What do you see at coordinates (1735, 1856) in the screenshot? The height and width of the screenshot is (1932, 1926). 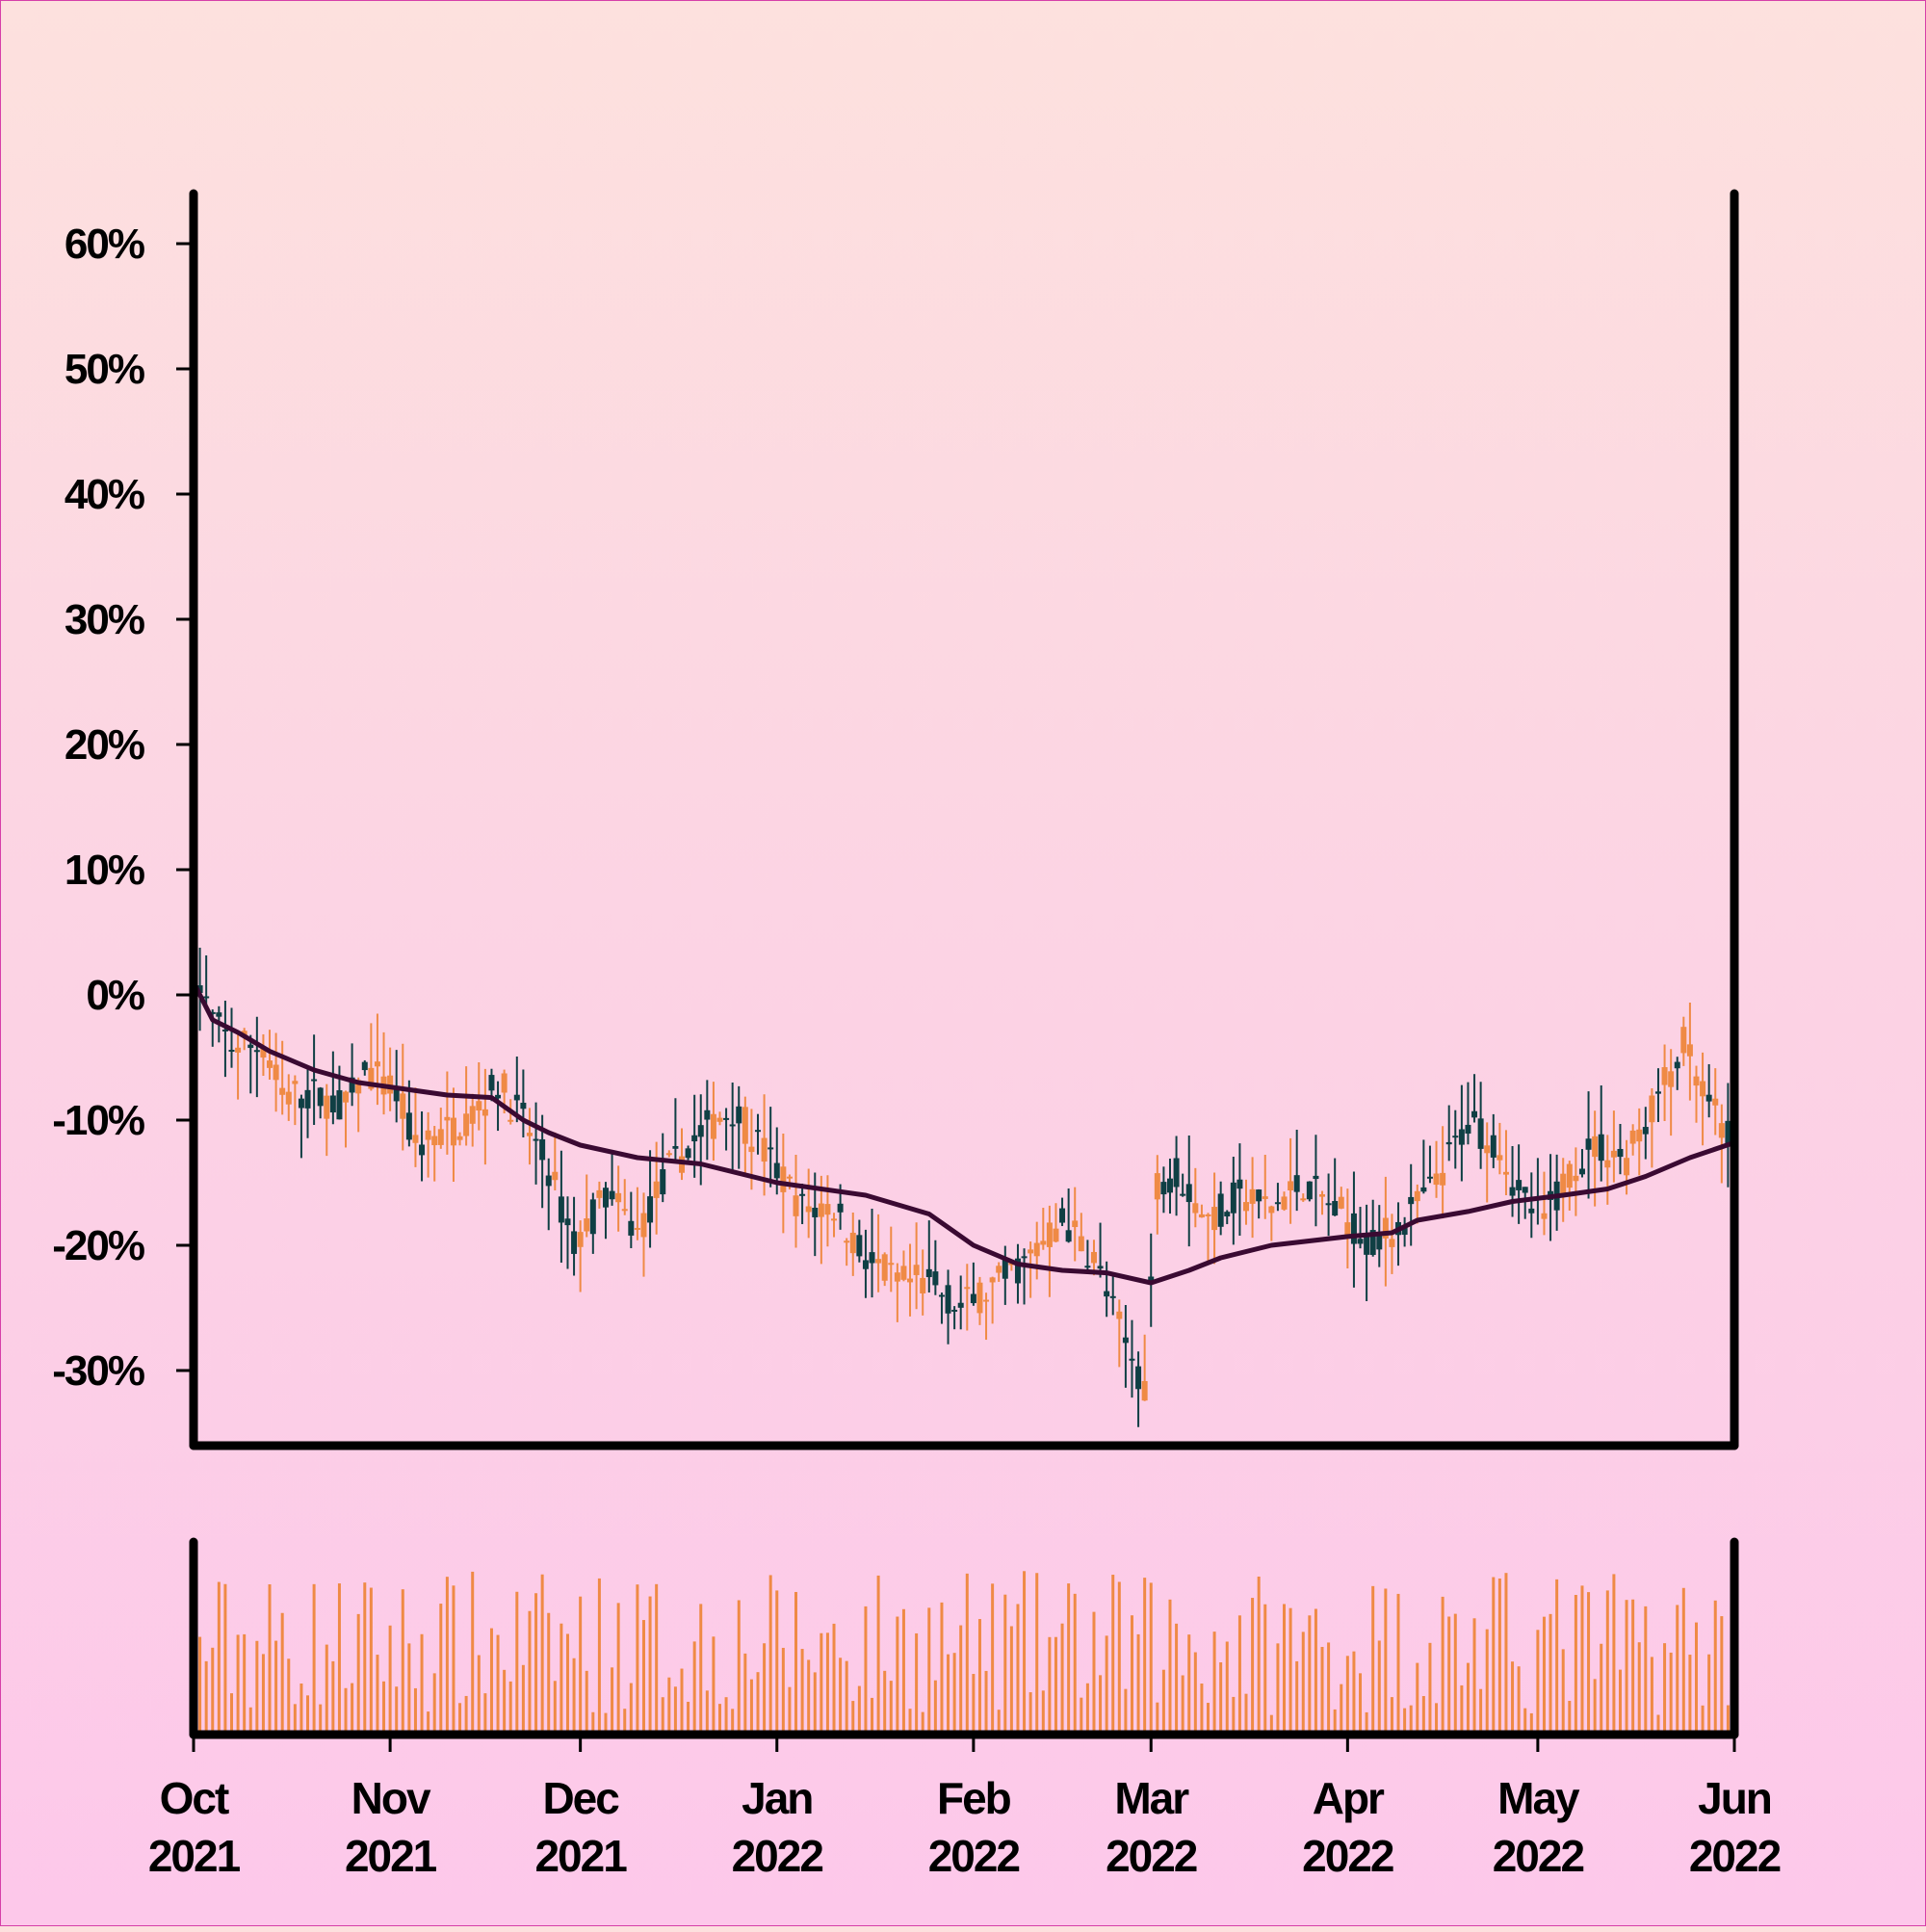 I see `x-tick-label-year: 2022` at bounding box center [1735, 1856].